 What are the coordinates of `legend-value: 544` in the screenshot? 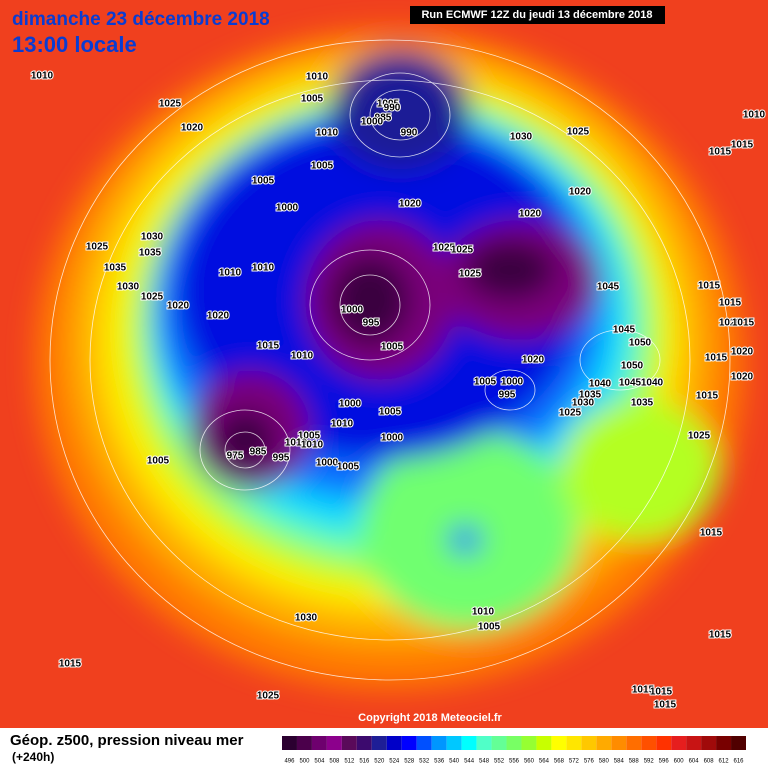 It's located at (469, 762).